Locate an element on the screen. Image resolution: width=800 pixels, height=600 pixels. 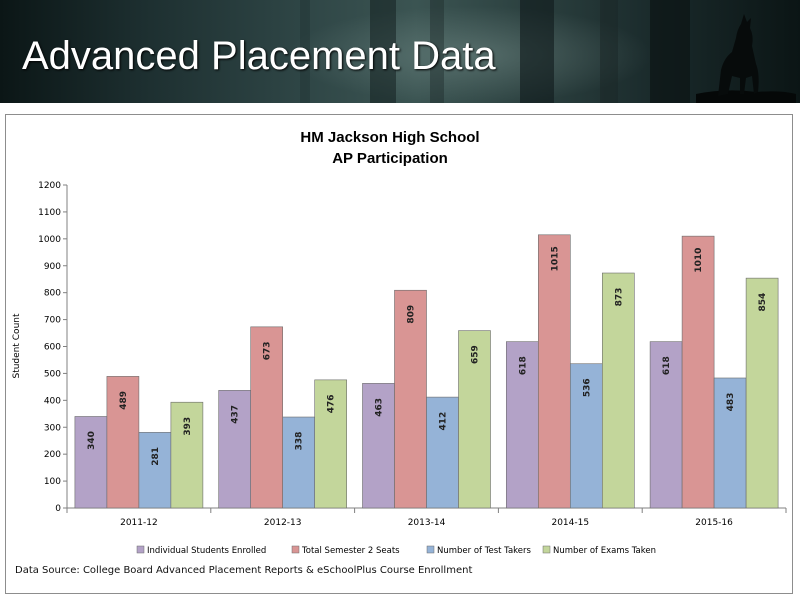
data-label: 476 is located at coordinates (332, 403).